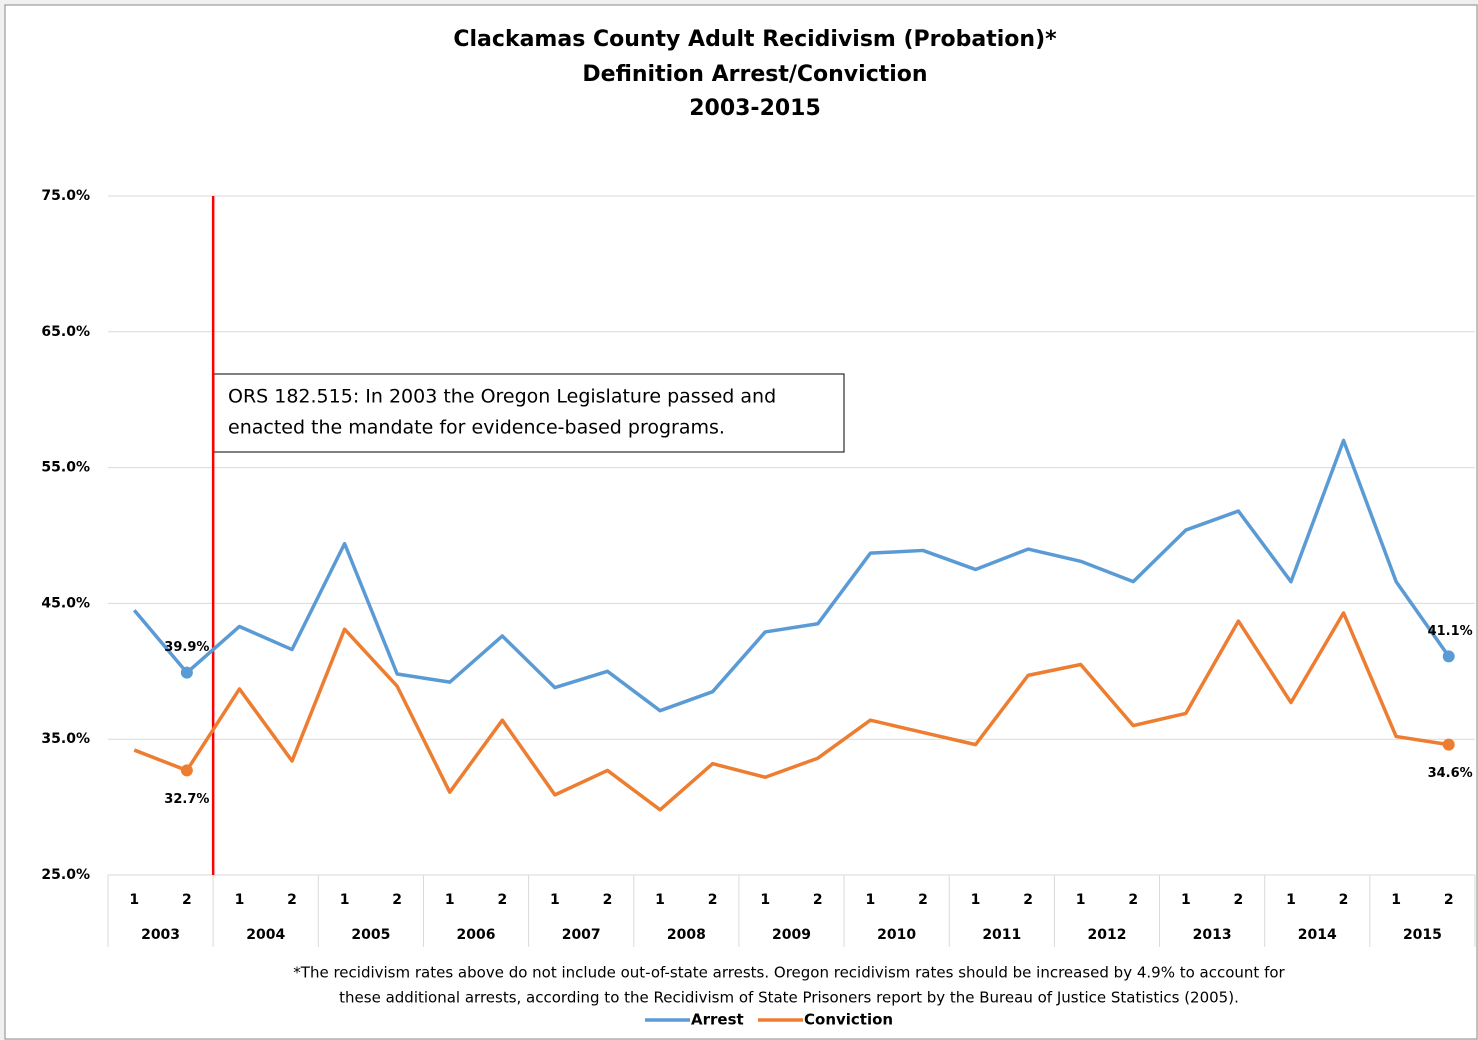 The width and height of the screenshot is (1478, 1040). Describe the element at coordinates (186, 647) in the screenshot. I see `data-label: 39.9%` at that location.